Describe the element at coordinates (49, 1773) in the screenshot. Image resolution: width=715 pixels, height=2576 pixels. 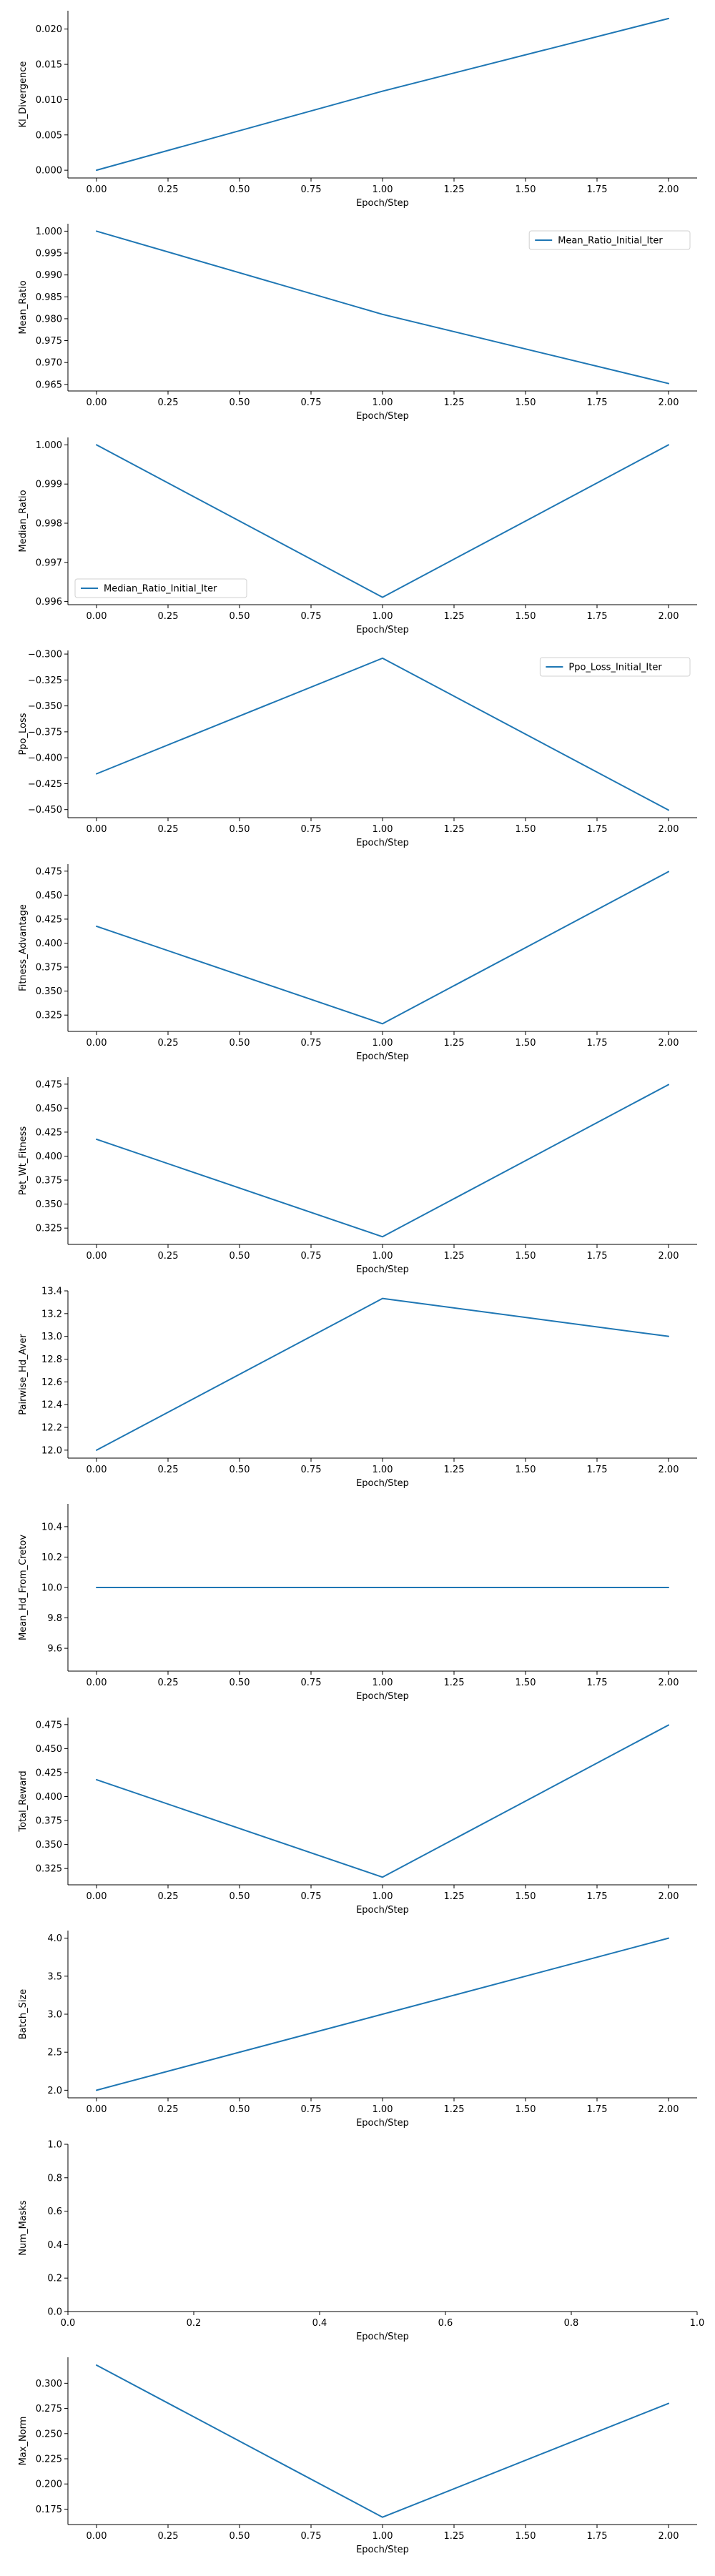
I see `y-tick-label: 0.425` at that location.